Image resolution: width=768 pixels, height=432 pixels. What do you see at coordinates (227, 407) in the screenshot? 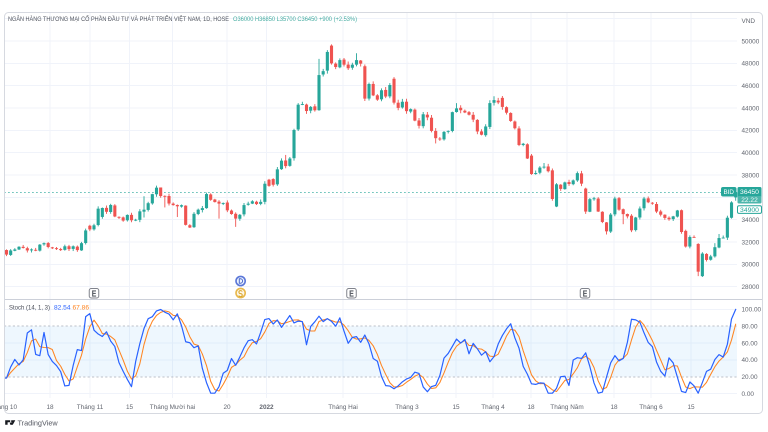
I see `svg-text: 20` at bounding box center [227, 407].